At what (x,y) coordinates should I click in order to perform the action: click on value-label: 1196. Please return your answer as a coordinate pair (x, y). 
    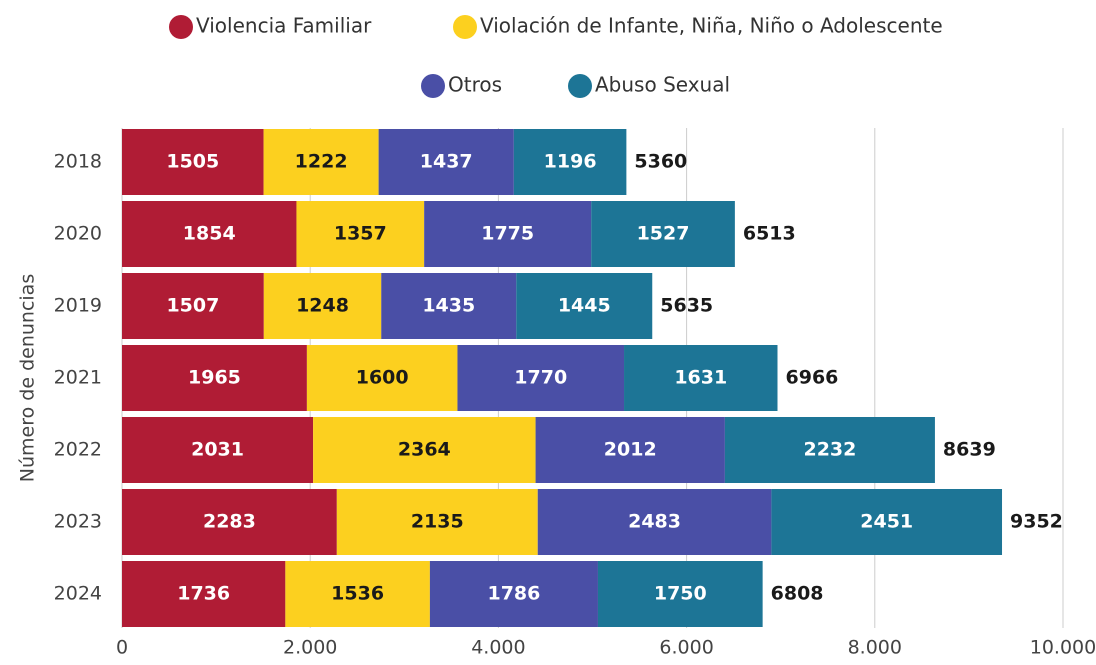
    Looking at the image, I should click on (570, 162).